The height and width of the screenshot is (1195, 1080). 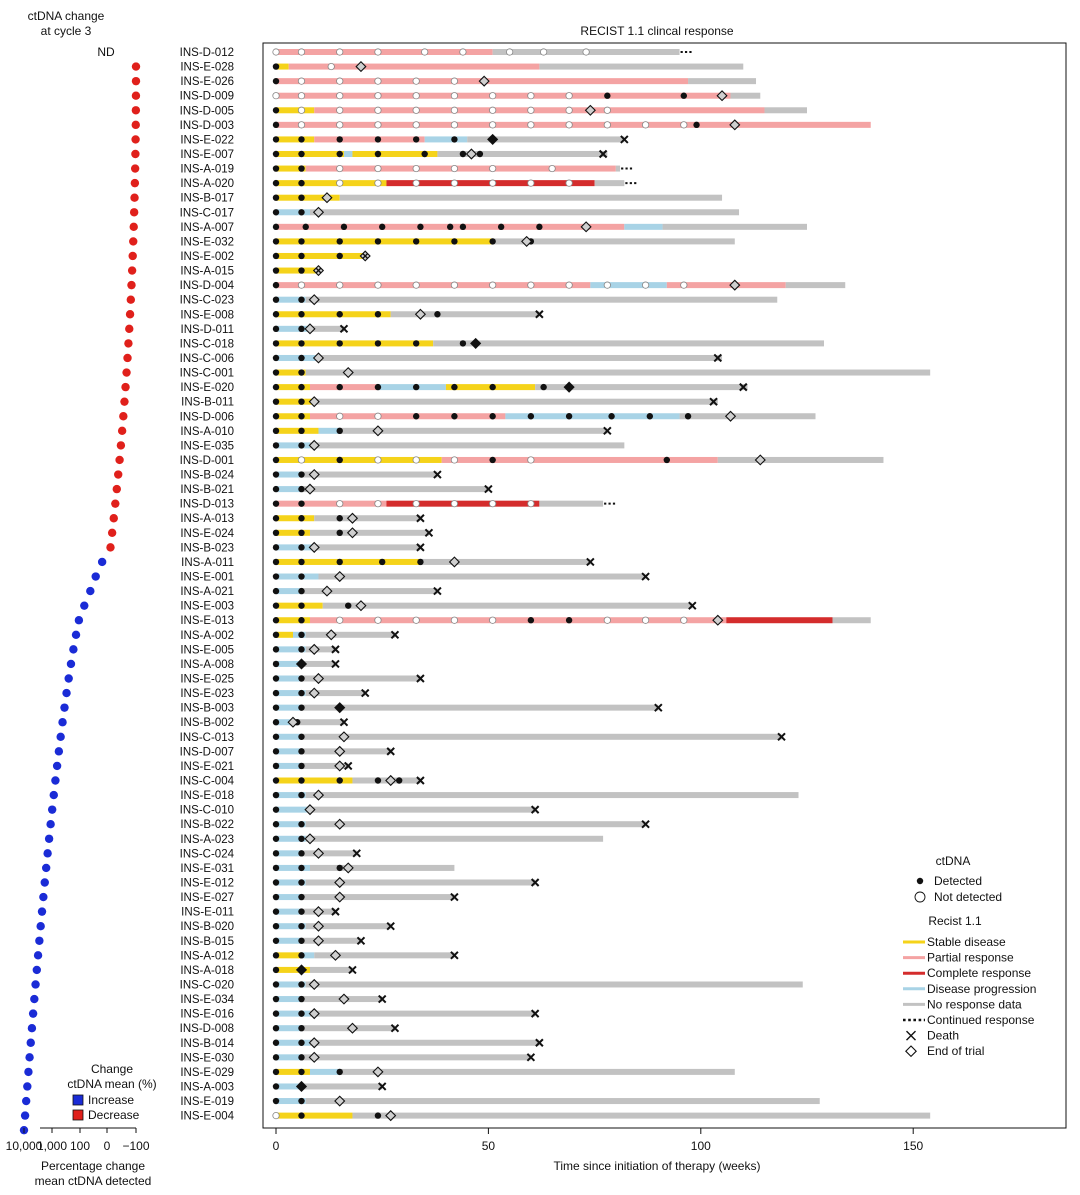 I want to click on patient-label: INS-A-007, so click(x=207, y=228).